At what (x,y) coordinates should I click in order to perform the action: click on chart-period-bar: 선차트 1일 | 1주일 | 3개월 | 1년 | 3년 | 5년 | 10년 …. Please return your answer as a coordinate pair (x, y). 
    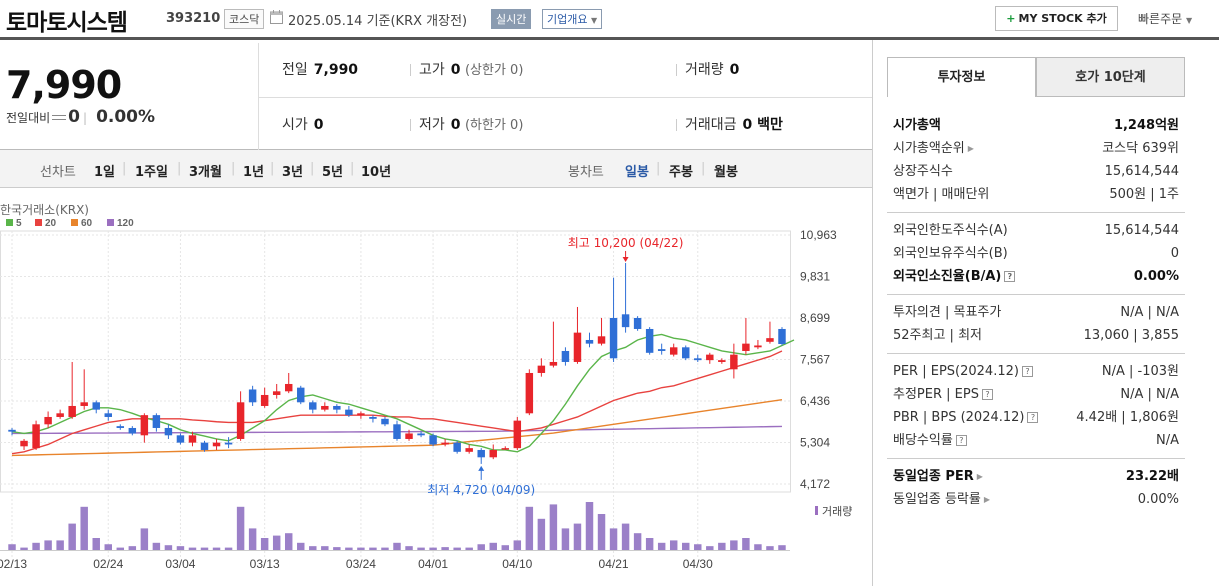
    Looking at the image, I should click on (436, 169).